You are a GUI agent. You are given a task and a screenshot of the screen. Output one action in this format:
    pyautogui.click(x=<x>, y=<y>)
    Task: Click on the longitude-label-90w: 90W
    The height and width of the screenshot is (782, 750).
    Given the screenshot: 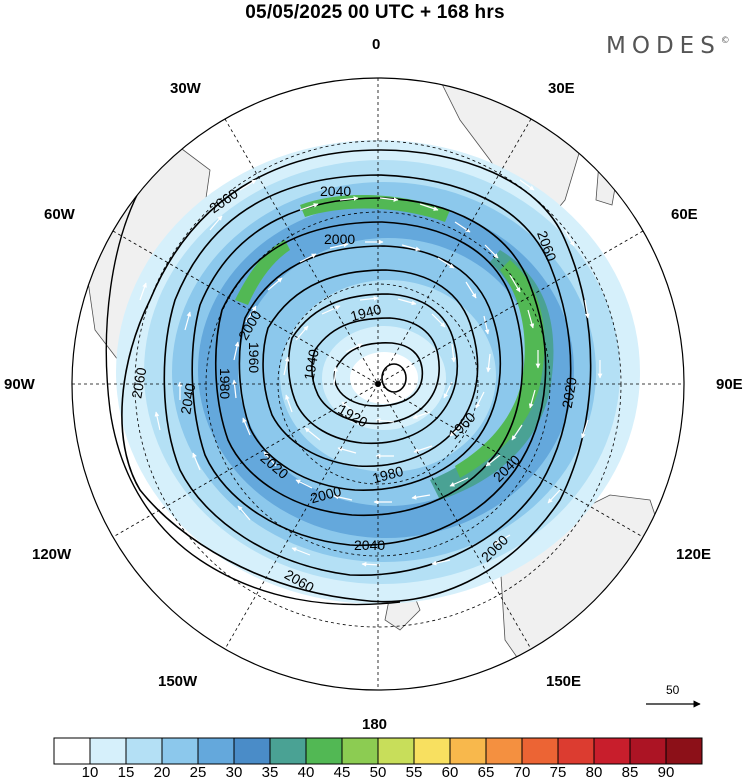 What is the action you would take?
    pyautogui.click(x=19, y=384)
    